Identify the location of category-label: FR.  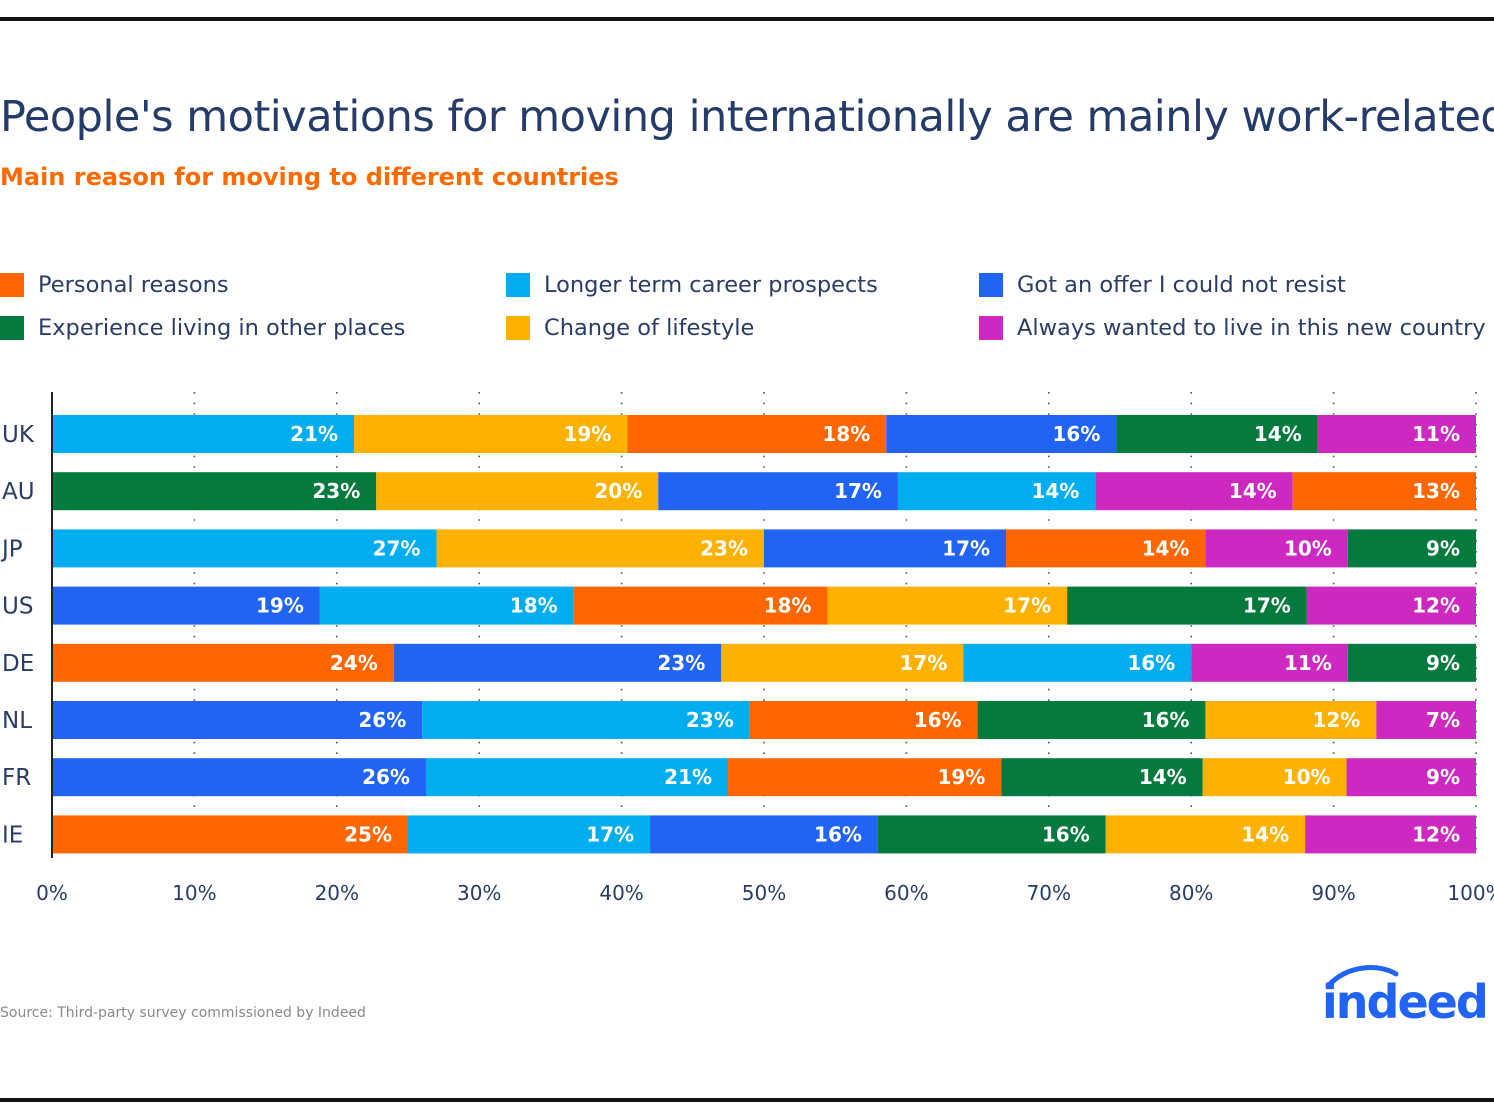
(16, 778).